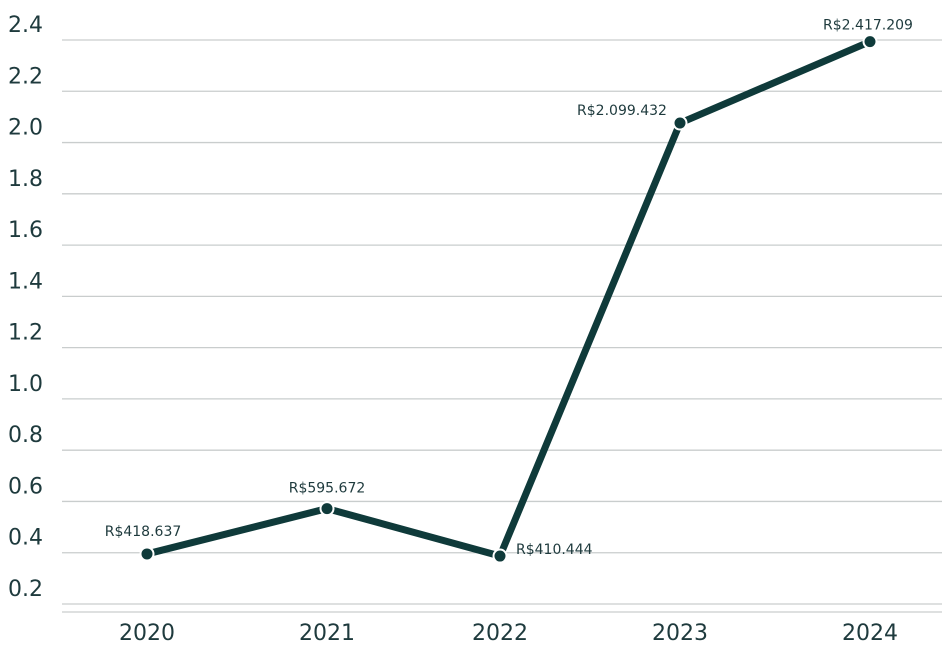  Describe the element at coordinates (870, 633) in the screenshot. I see `x-tick-label: 2024` at that location.